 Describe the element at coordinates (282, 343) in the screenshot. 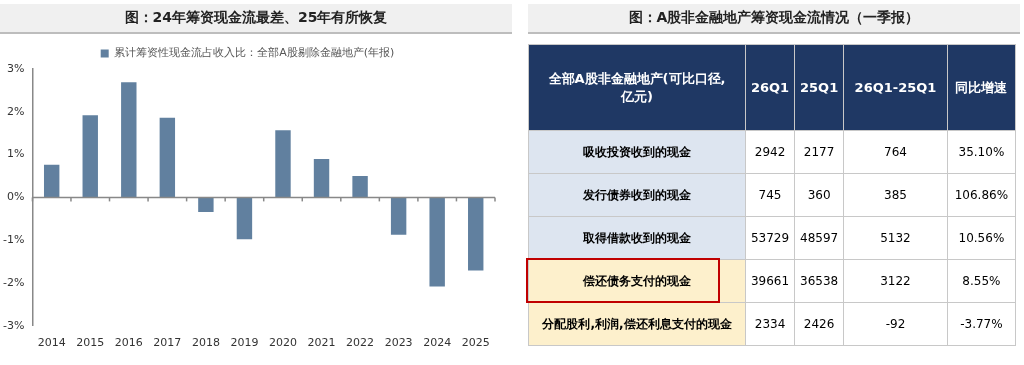

I see `x-tick-label: 2020` at that location.